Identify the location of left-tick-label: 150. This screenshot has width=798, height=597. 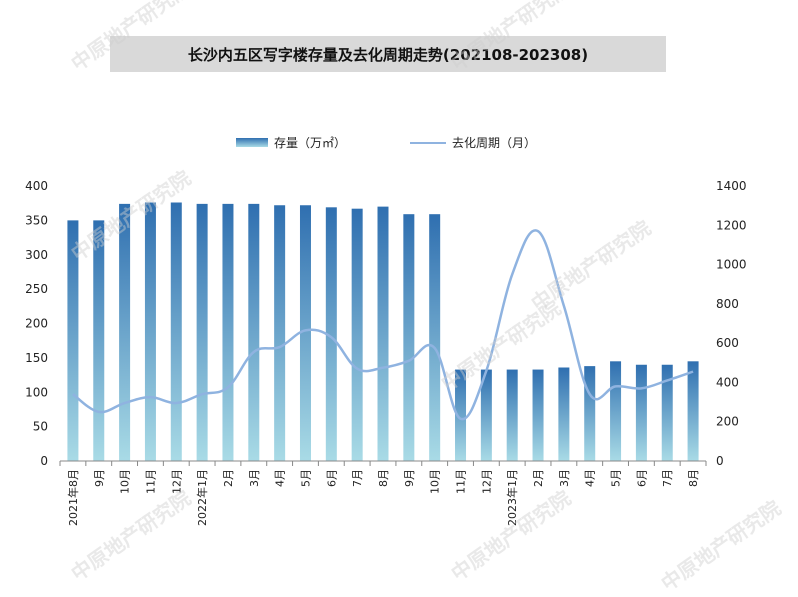
(36, 358).